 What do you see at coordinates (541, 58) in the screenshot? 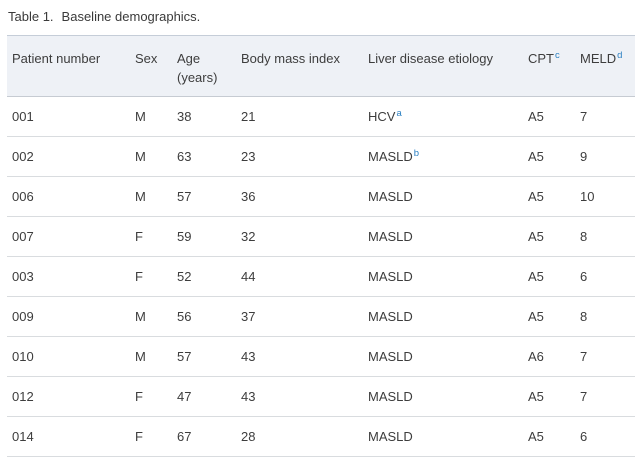
I see `column-header-label: CPT` at bounding box center [541, 58].